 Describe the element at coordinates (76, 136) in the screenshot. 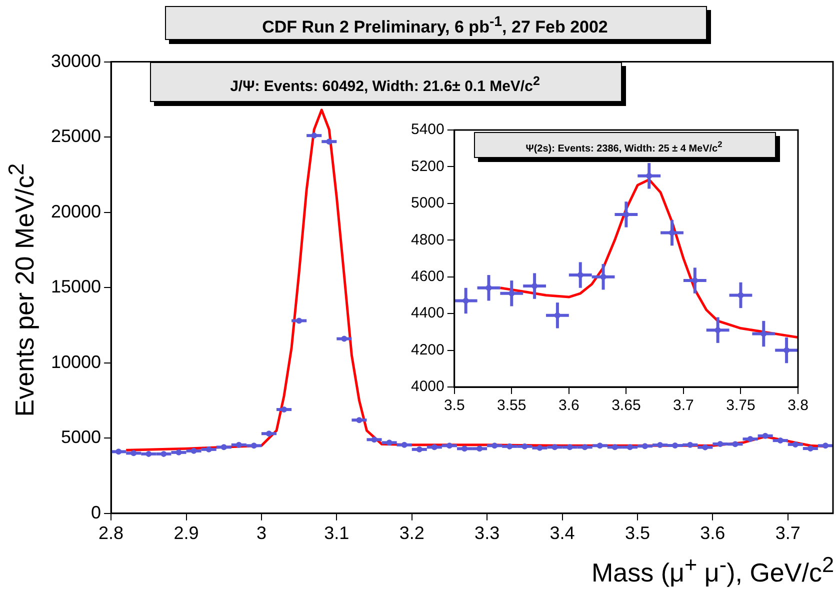

I see `y-tick-label: 25000` at that location.